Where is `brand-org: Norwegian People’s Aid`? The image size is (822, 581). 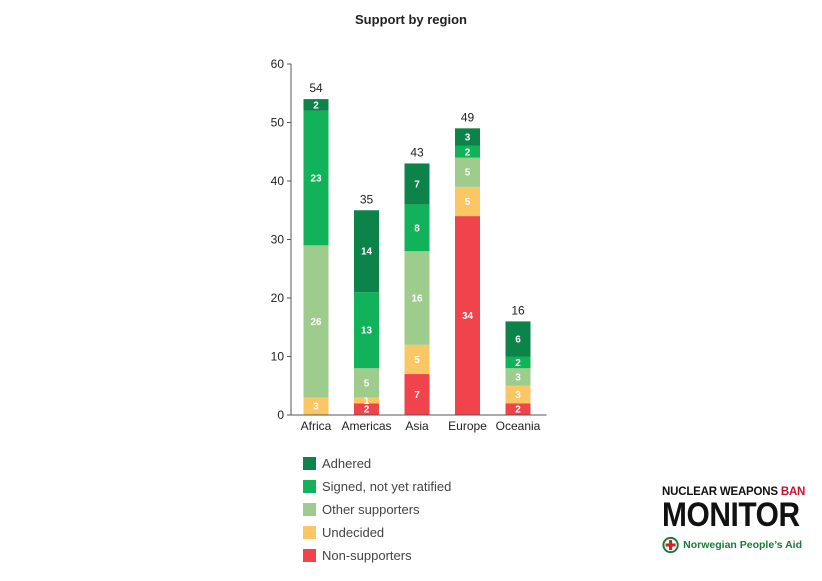 brand-org: Norwegian People’s Aid is located at coordinates (732, 545).